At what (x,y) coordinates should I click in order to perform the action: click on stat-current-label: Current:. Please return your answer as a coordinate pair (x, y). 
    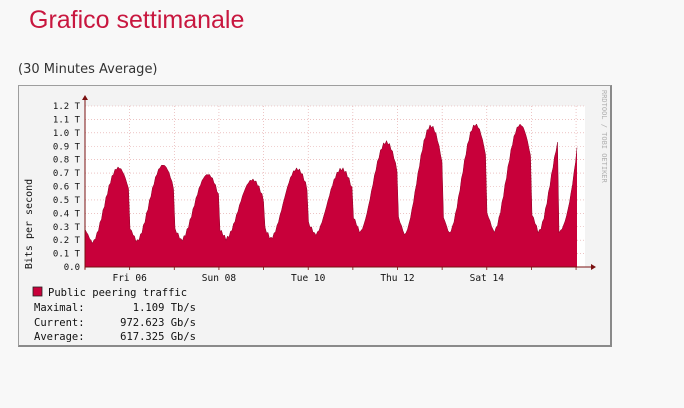
    Looking at the image, I should click on (59, 323).